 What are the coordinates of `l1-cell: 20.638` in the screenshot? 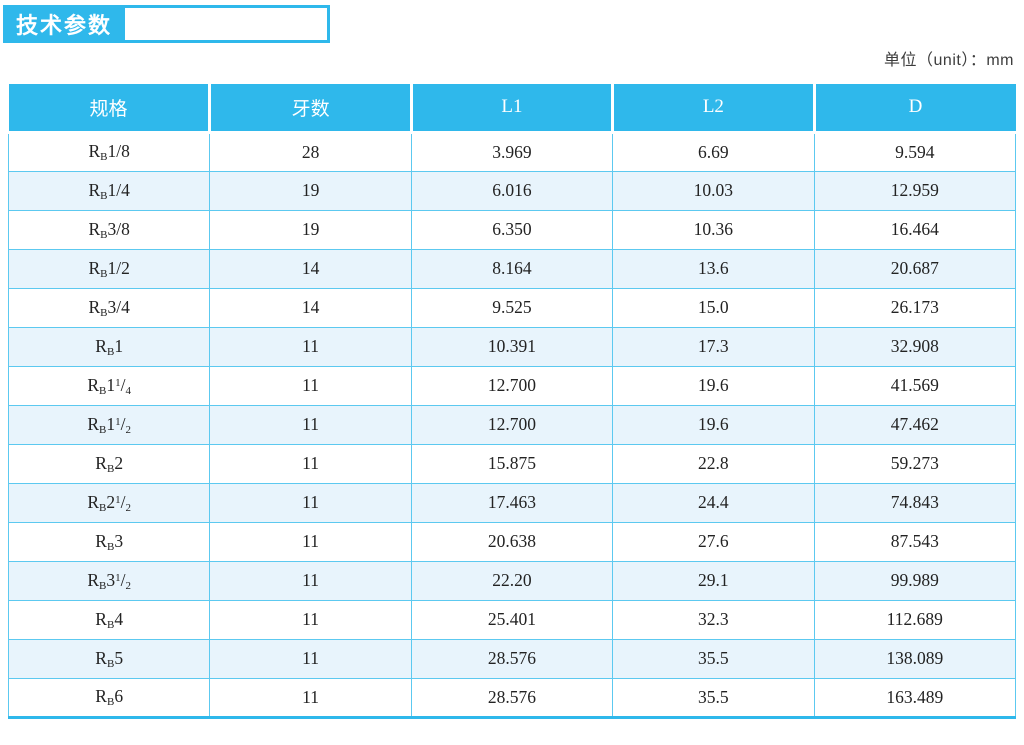 It's located at (512, 541).